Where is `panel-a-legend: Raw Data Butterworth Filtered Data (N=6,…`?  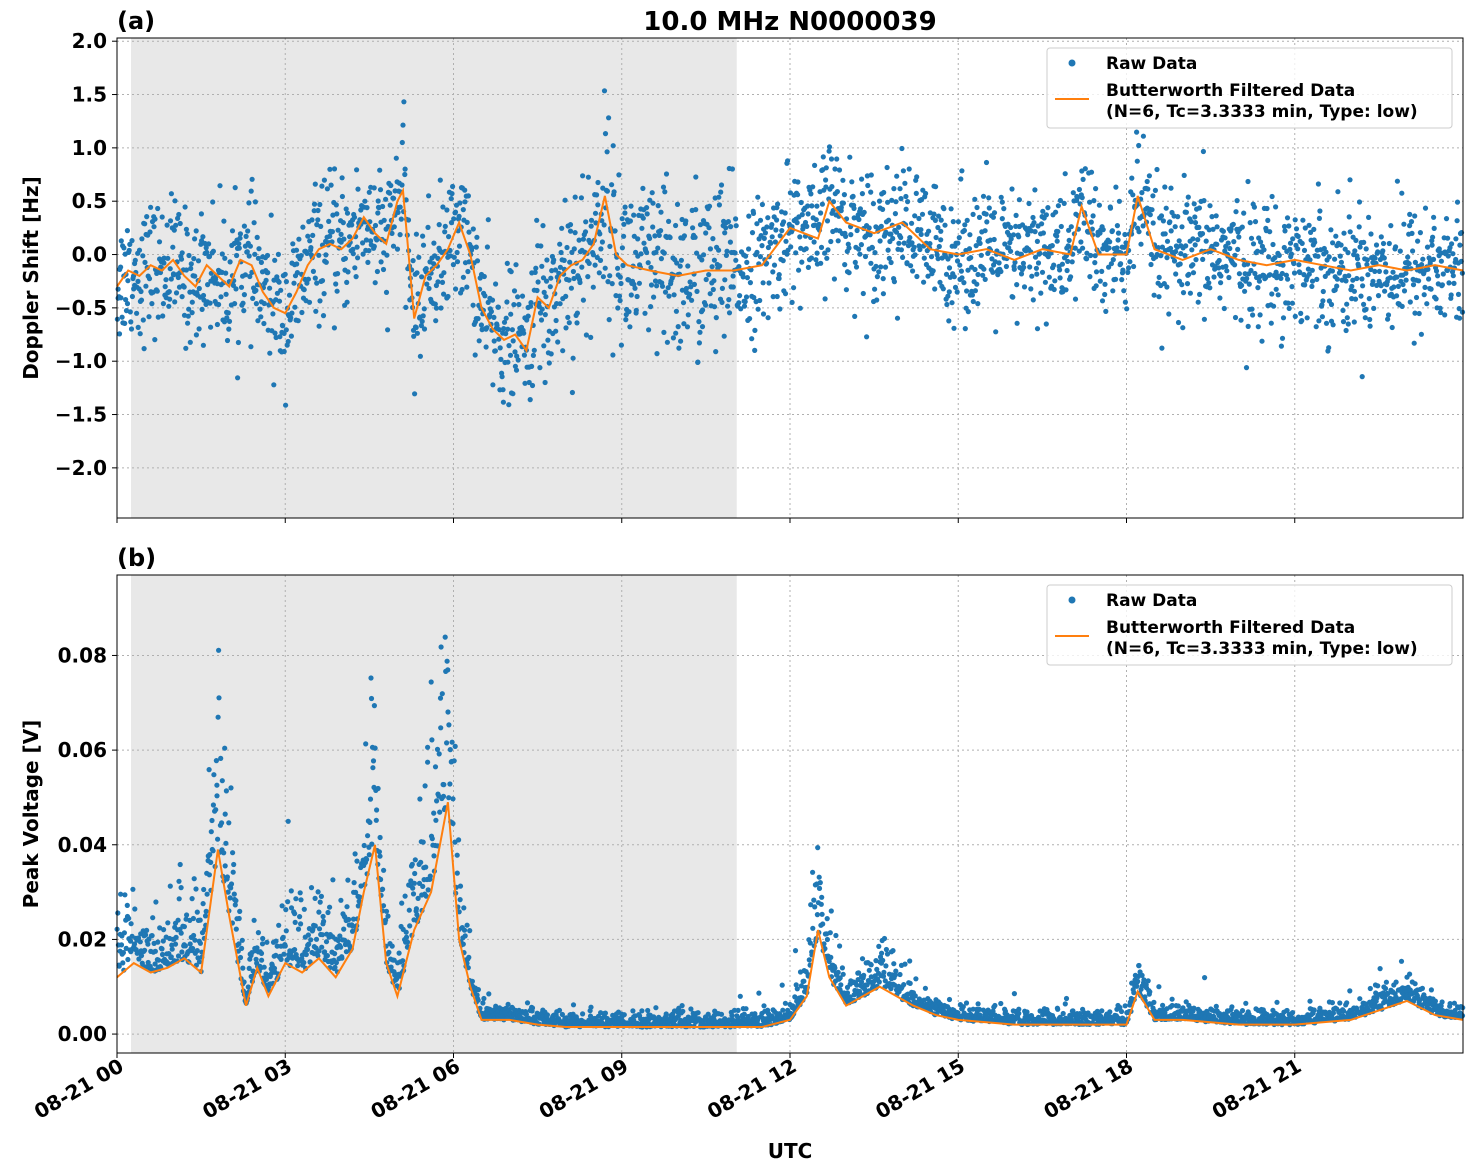 panel-a-legend: Raw Data Butterworth Filtered Data (N=6,… is located at coordinates (1249, 88).